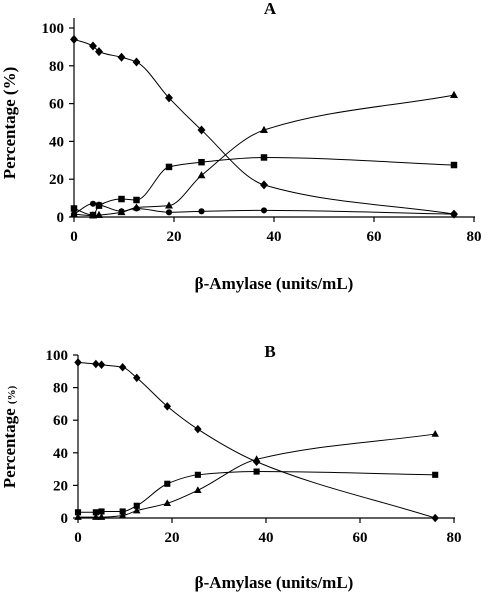 This screenshot has height=599, width=487. I want to click on y-axis-title-unit-b: (%), so click(12, 394).